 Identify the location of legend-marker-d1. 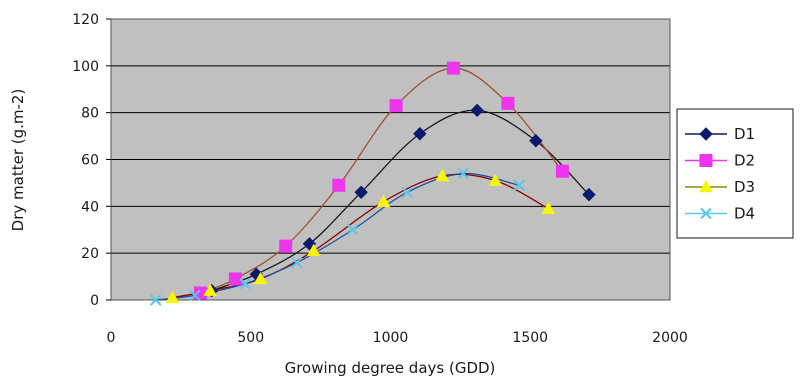
(706, 134).